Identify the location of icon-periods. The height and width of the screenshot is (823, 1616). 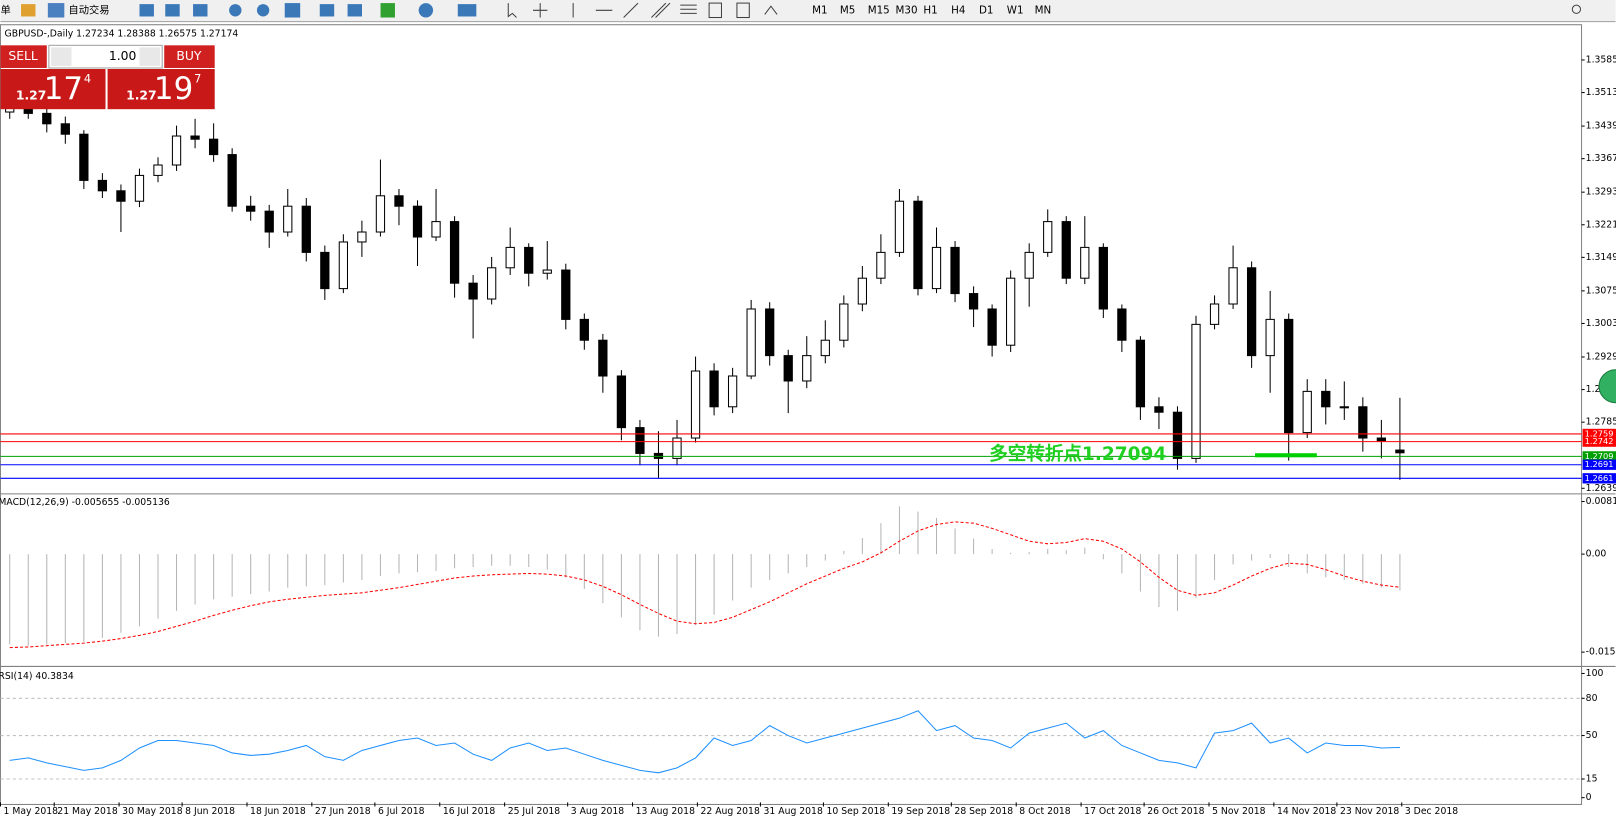
(426, 10).